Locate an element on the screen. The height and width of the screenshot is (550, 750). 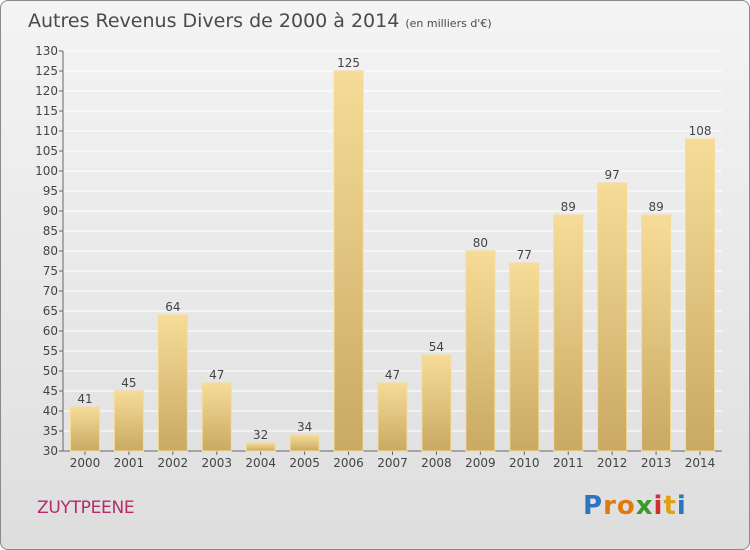
commune-name: ZUYTPEENE is located at coordinates (86, 508).